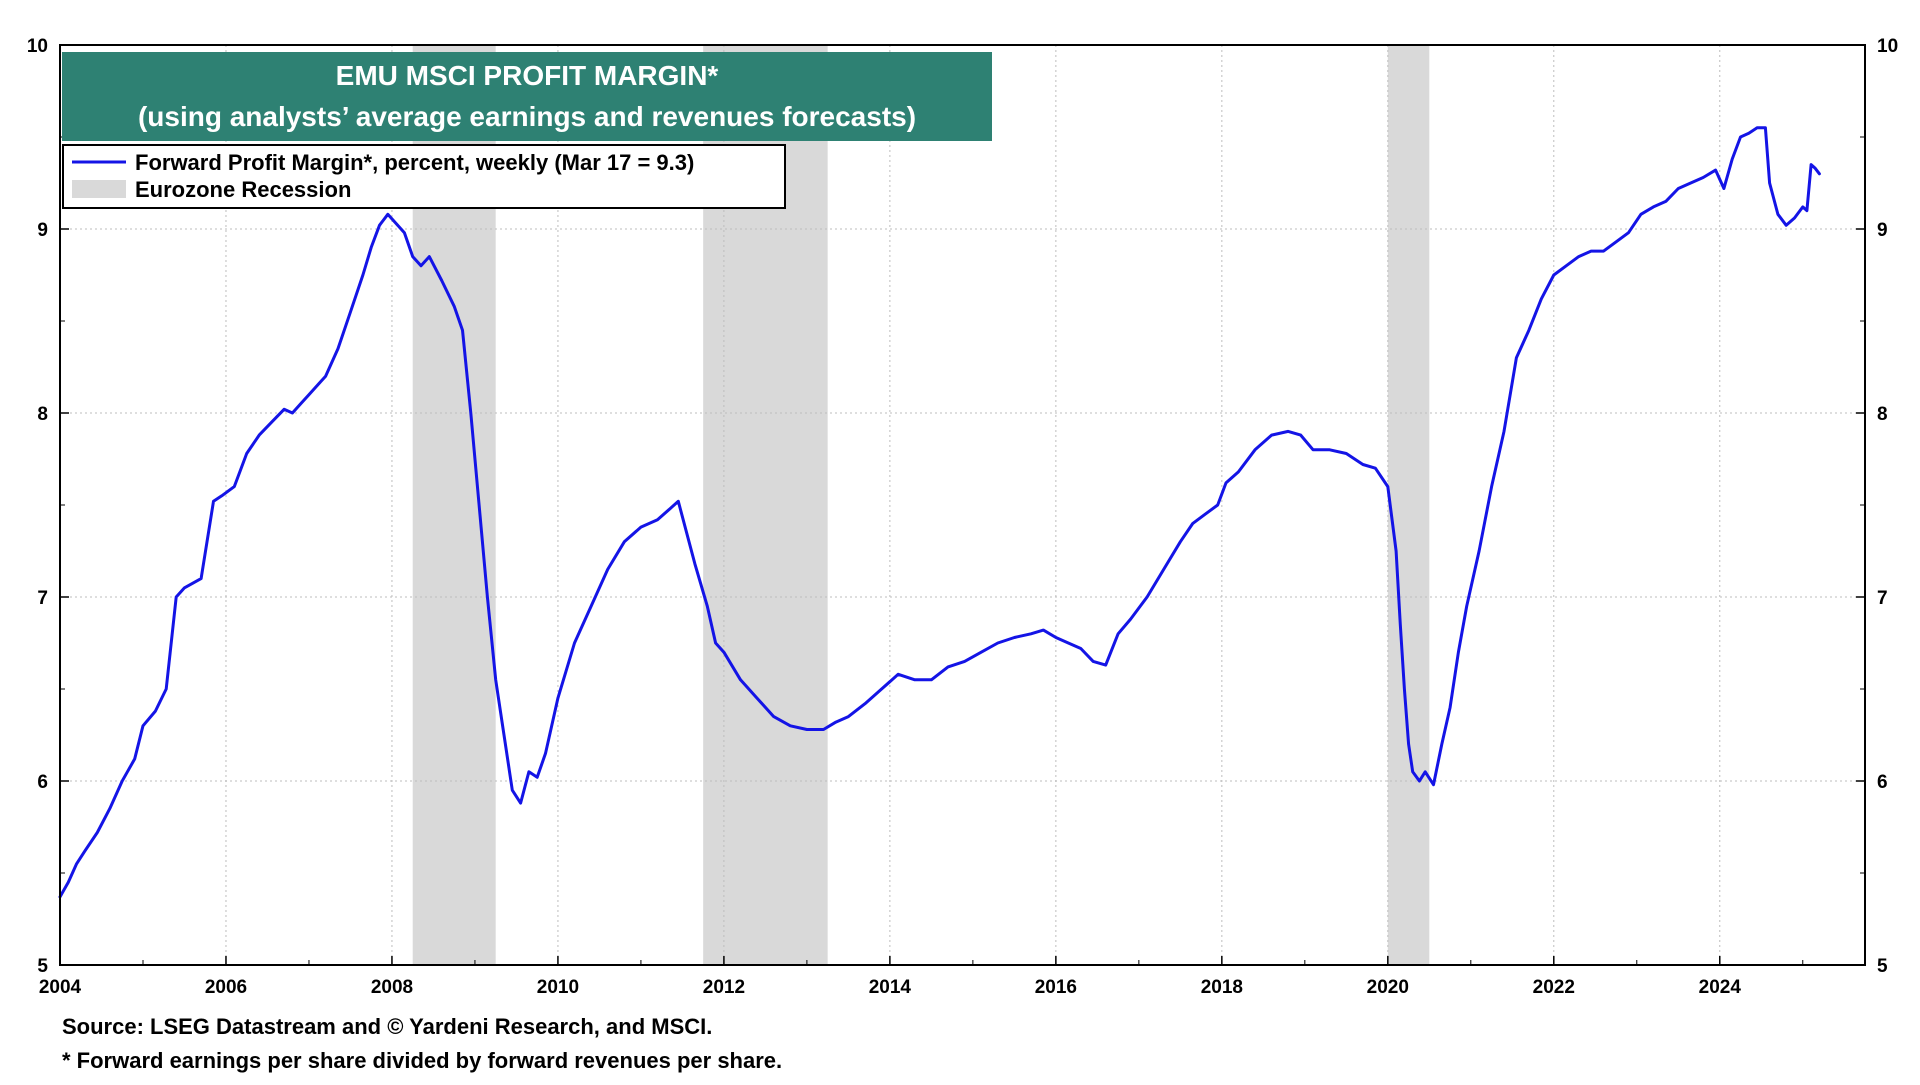 This screenshot has width=1920, height=1085. Describe the element at coordinates (37, 46) in the screenshot. I see `y-tick-label-left: 10` at that location.